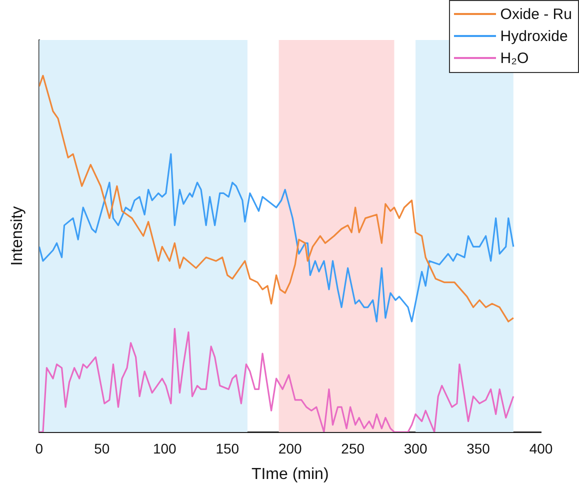  I want to click on legend-label: H₂O, so click(514, 58).